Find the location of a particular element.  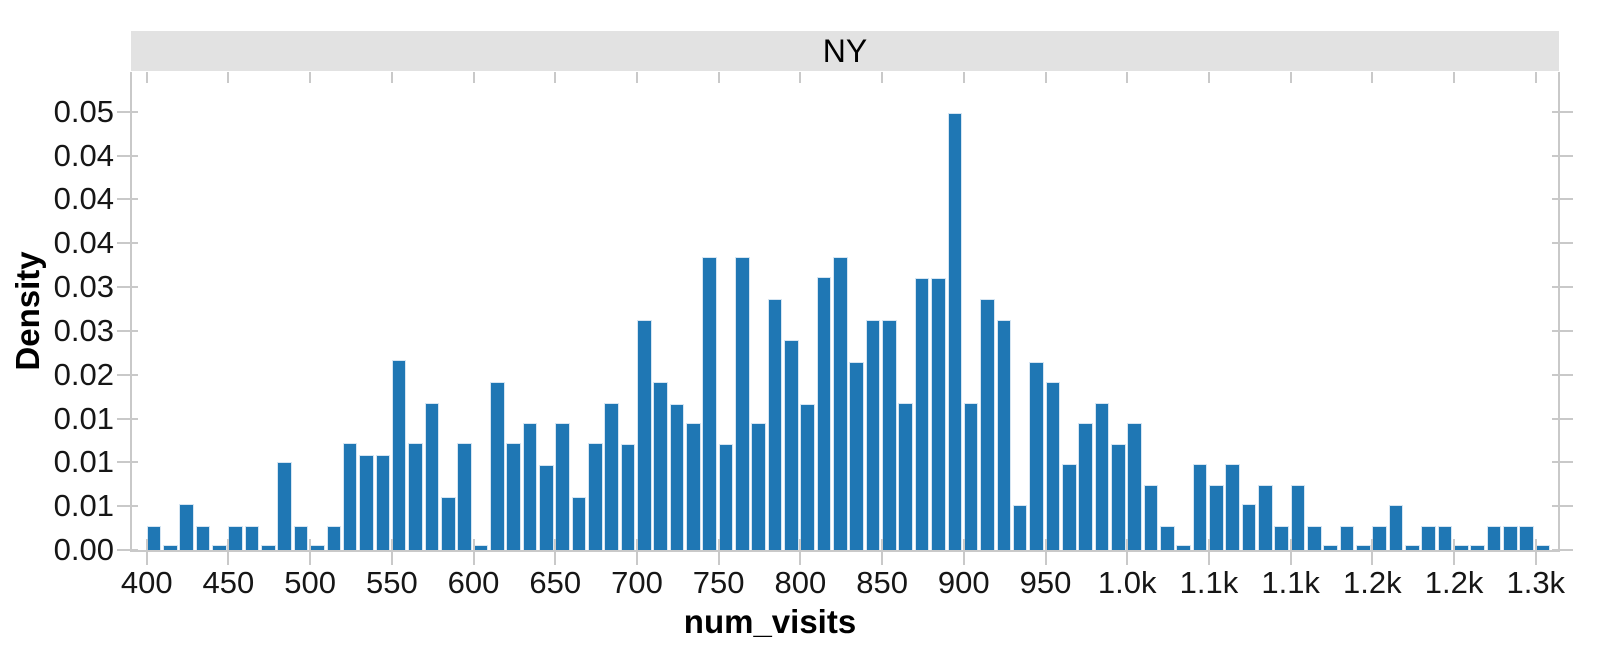

x-tick-label: 900 is located at coordinates (963, 582).